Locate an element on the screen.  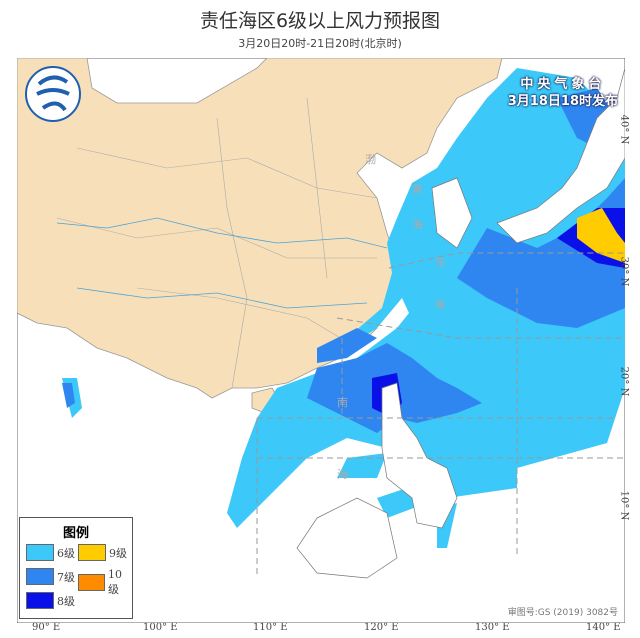
legend-label: 10级 is located at coordinates (114, 582).